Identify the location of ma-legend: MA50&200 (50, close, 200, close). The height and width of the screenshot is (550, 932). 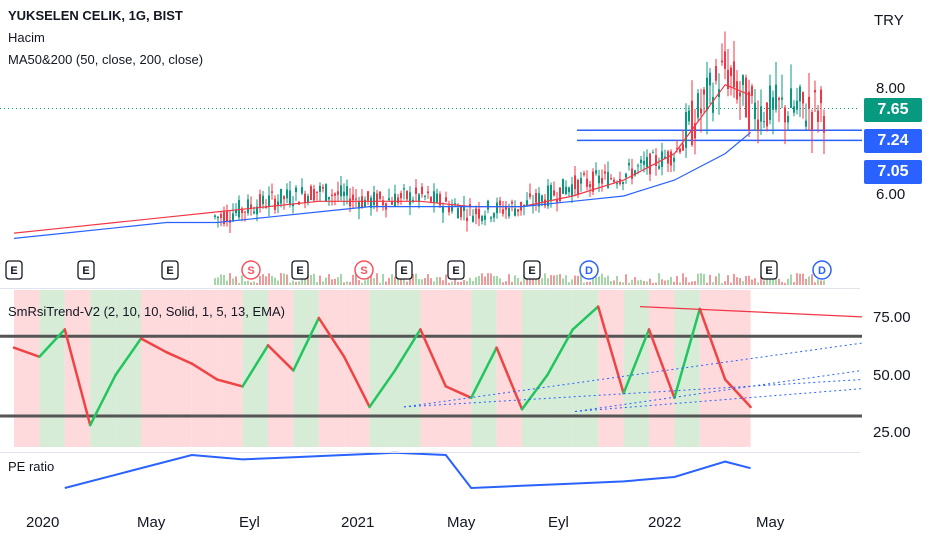
(106, 59).